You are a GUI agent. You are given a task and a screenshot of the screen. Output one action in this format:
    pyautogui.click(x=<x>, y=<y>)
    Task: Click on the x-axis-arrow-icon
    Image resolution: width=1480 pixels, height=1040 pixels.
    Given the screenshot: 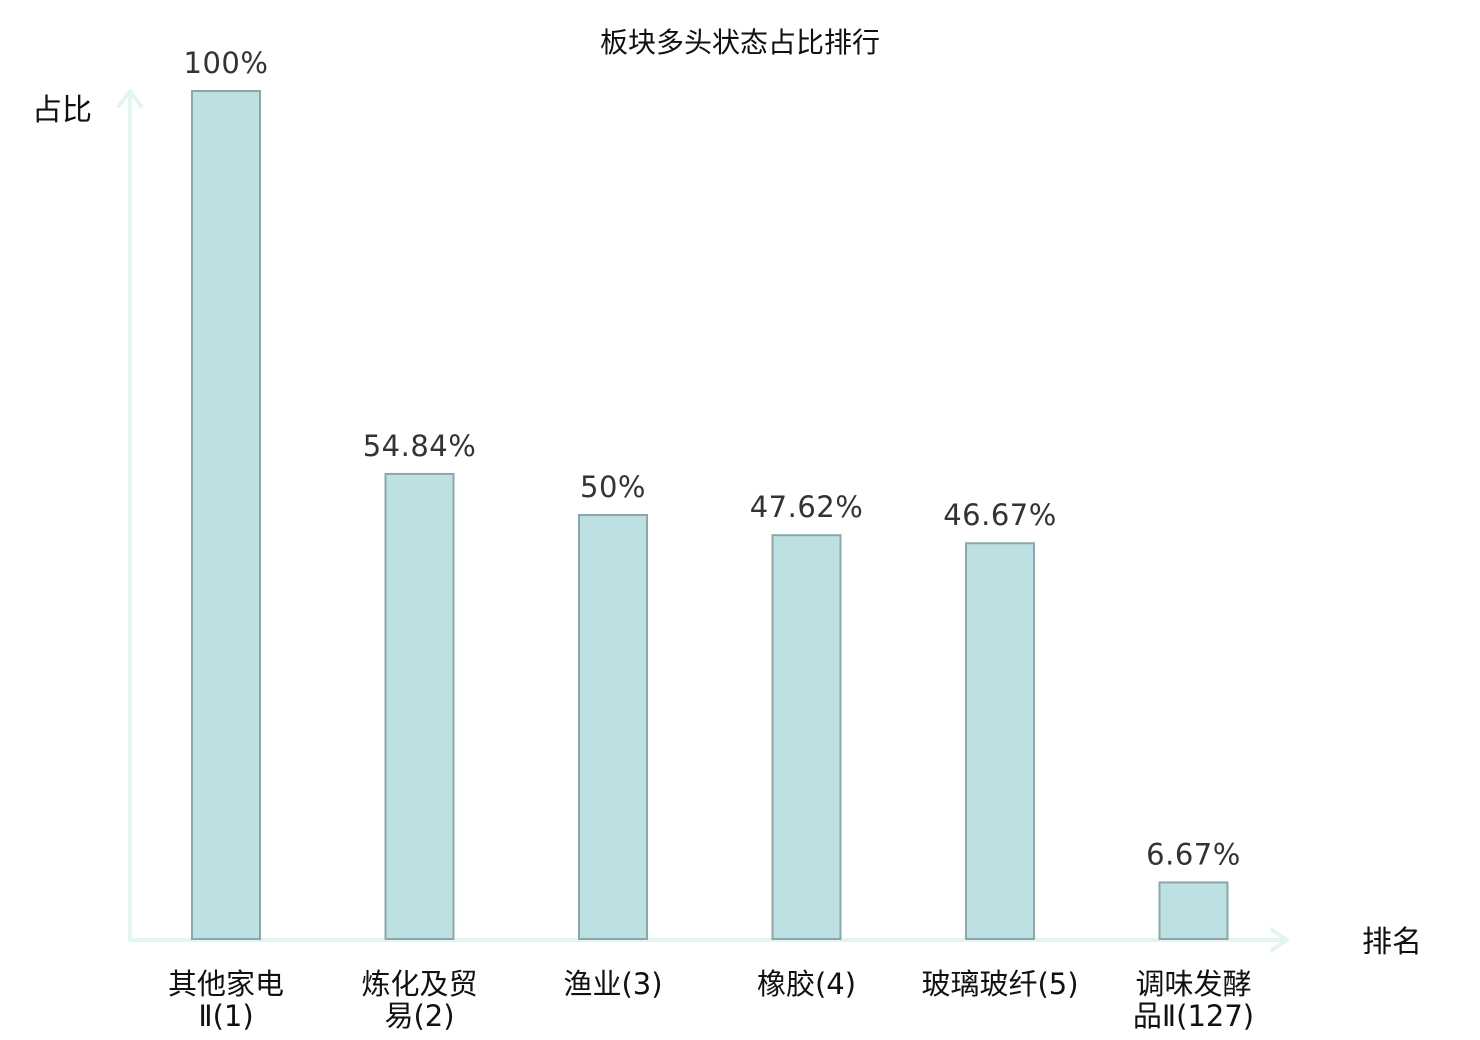 What is the action you would take?
    pyautogui.click(x=1279, y=940)
    